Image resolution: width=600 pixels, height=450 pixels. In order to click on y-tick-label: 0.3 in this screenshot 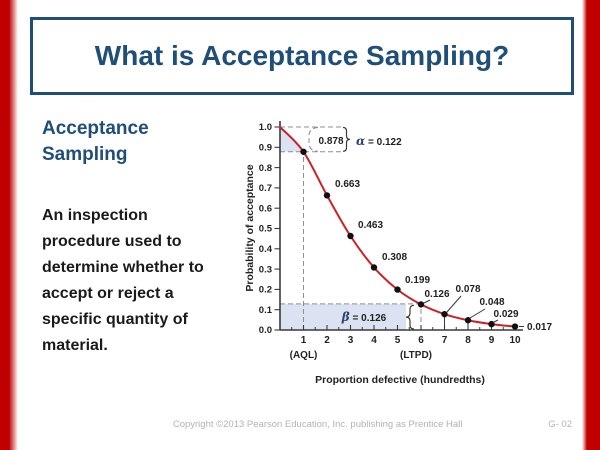, I will do `click(265, 269)`.